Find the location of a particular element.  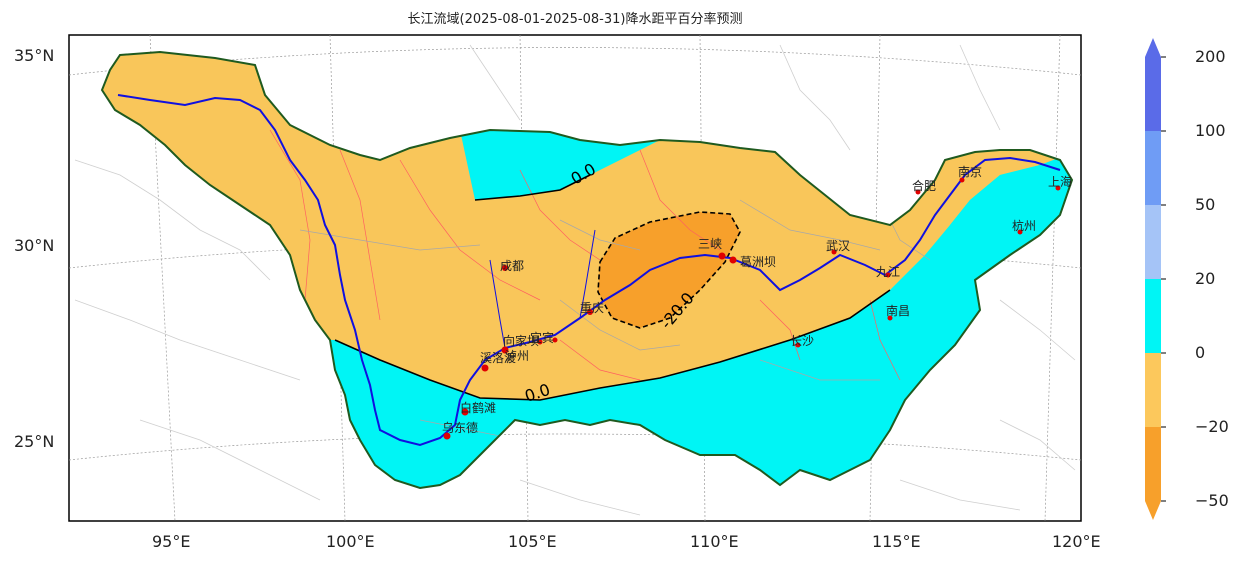

lat-label-35: 35°N is located at coordinates (34, 55).